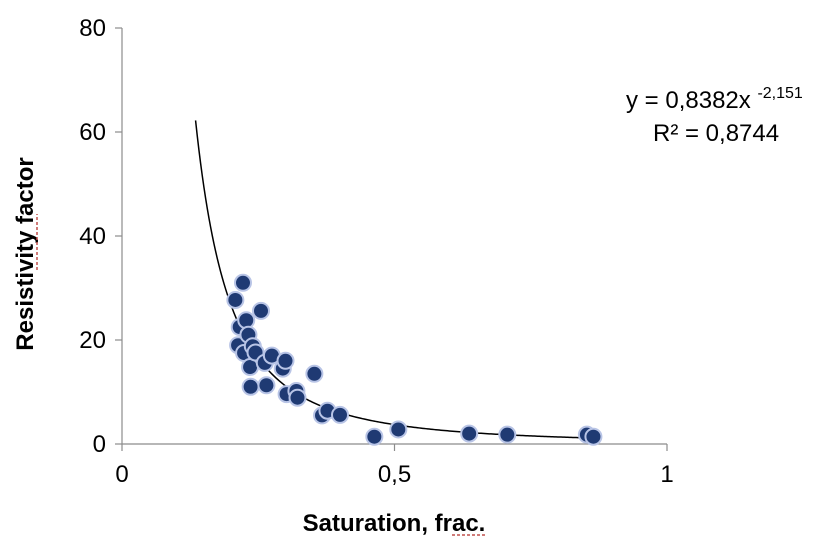 The width and height of the screenshot is (829, 539). I want to click on x-ticks: 0 0,5 1, so click(394, 466).